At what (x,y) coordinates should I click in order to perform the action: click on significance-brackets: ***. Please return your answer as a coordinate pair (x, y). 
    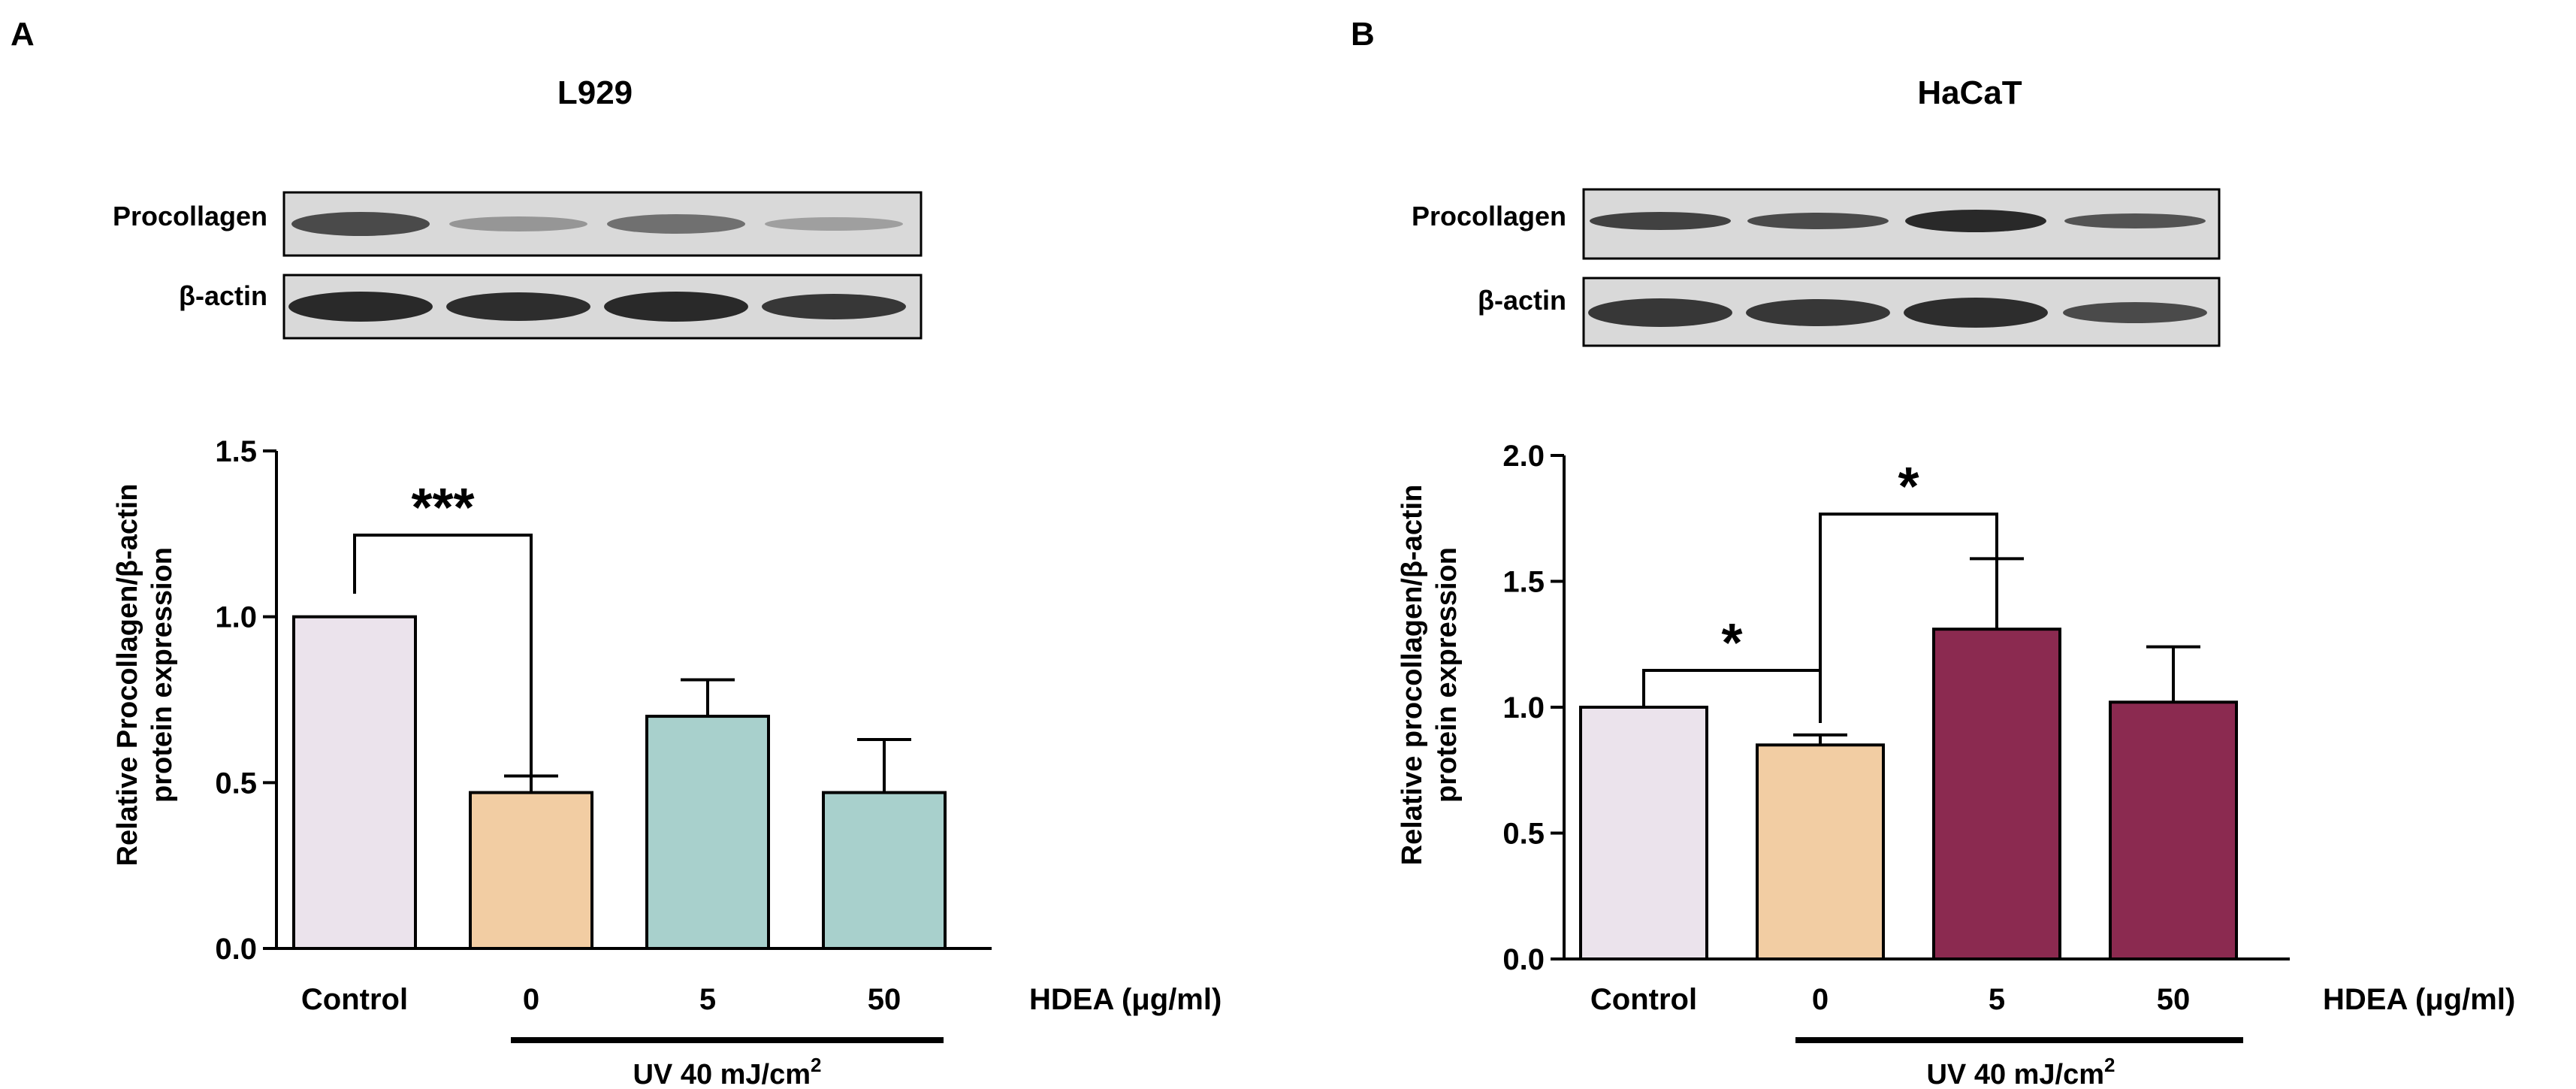
    Looking at the image, I should click on (443, 630).